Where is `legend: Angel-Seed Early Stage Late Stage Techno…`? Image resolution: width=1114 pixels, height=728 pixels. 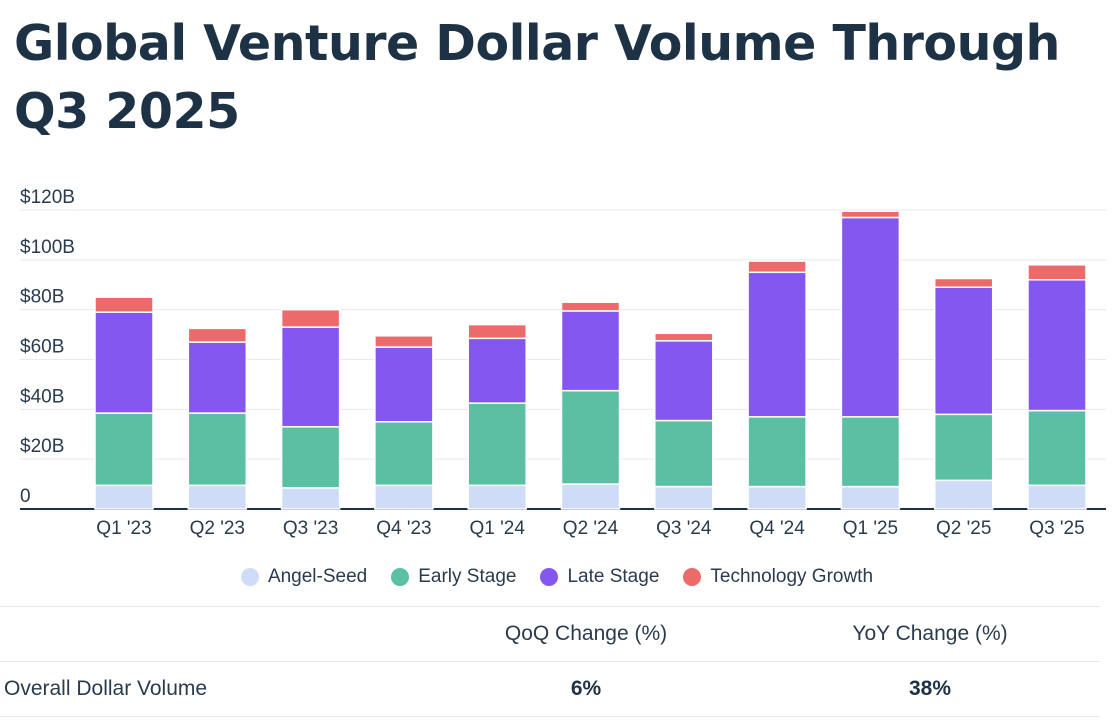
legend: Angel-Seed Early Stage Late Stage Techno… is located at coordinates (557, 577).